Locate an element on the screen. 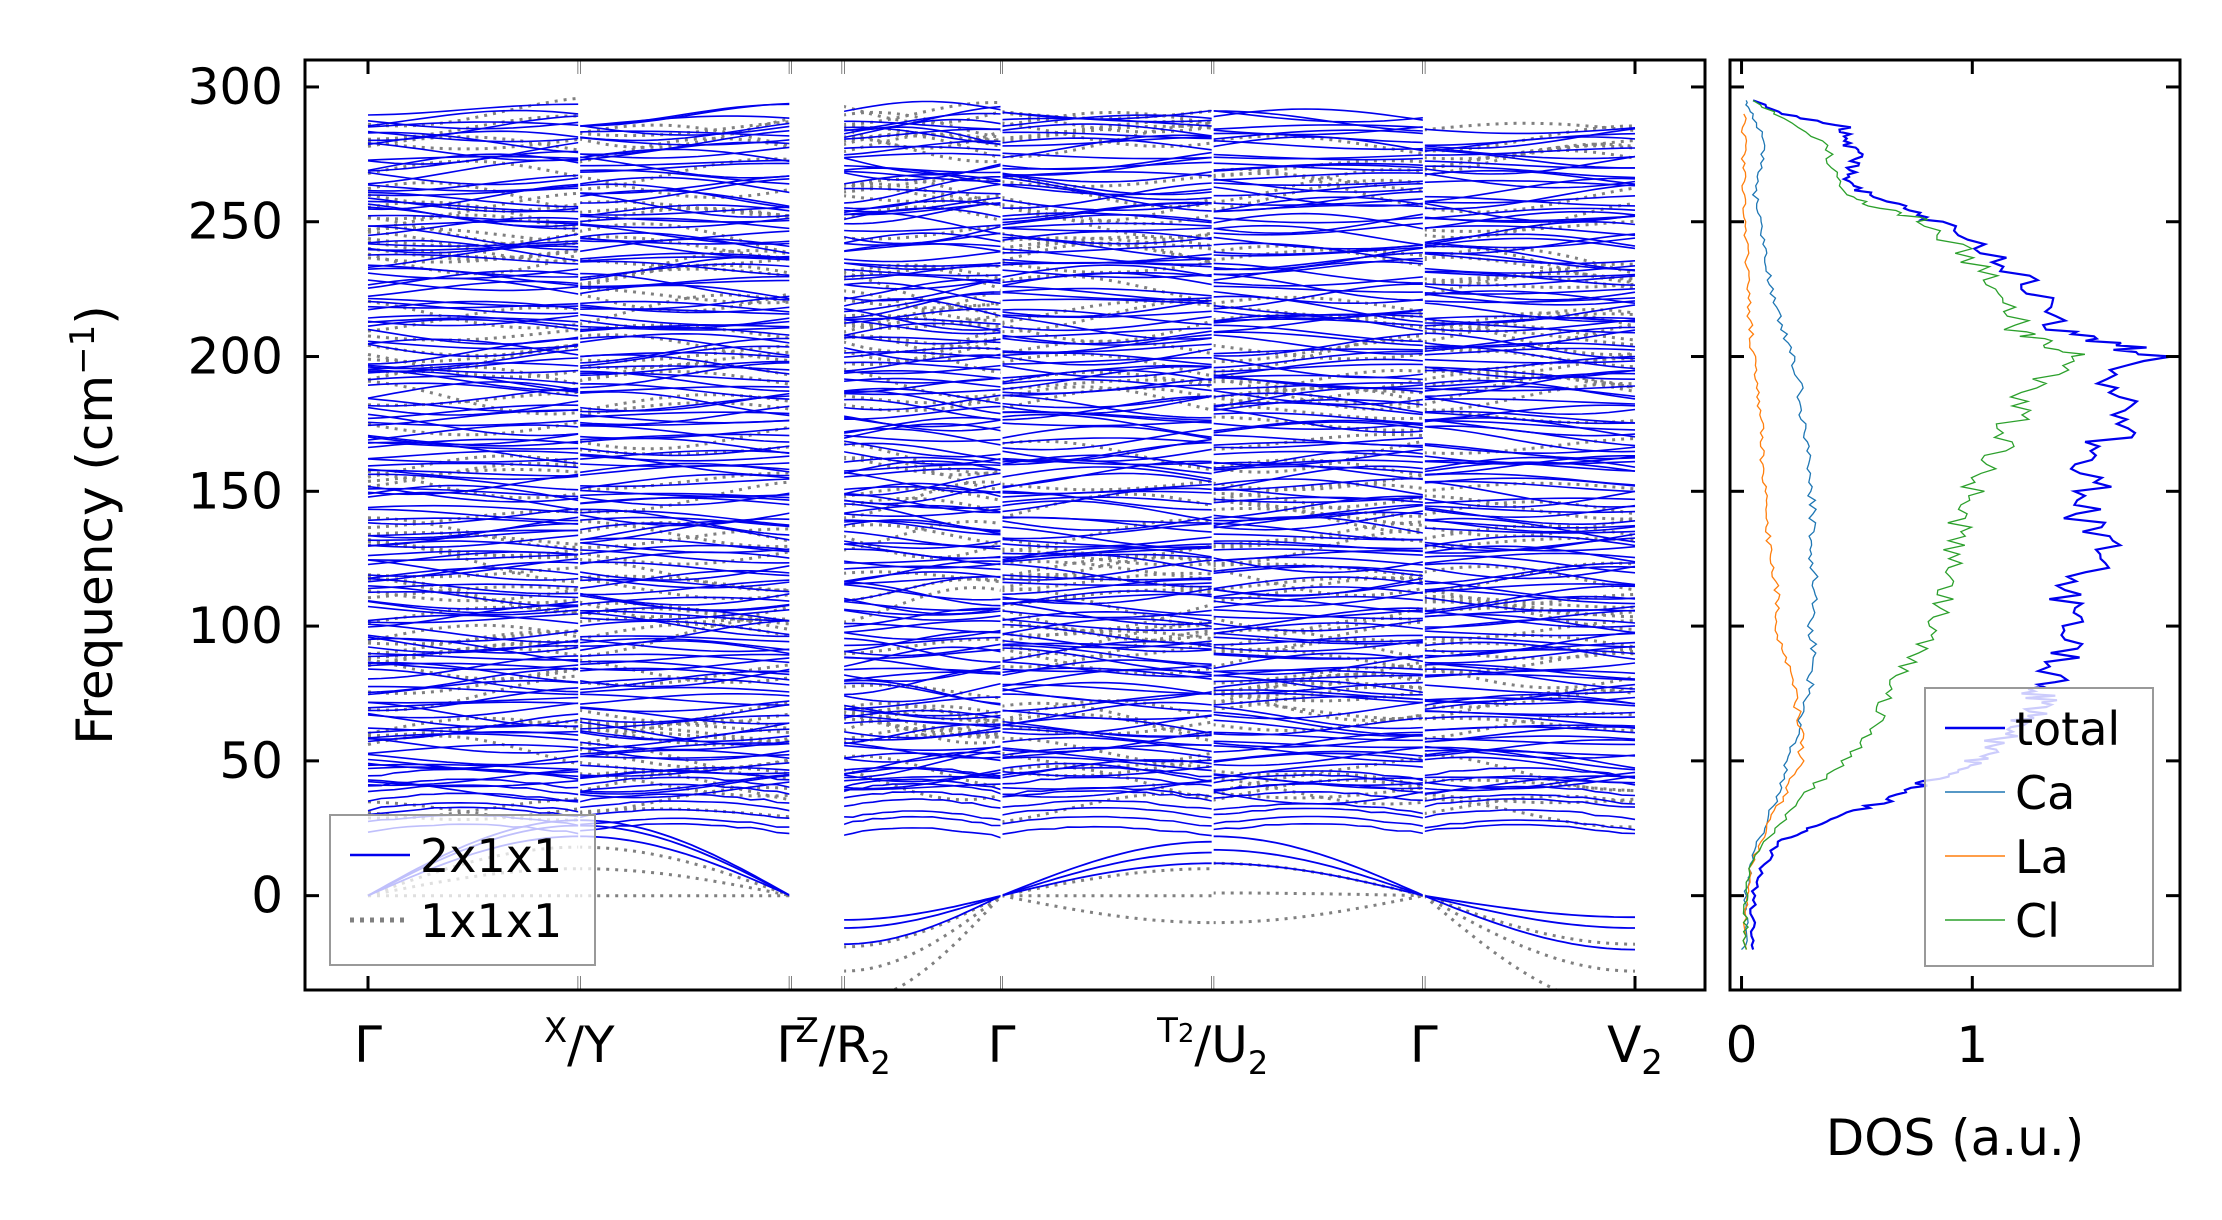 The height and width of the screenshot is (1220, 2222). legend-label-2x1x1: 2x1x1 is located at coordinates (491, 856).